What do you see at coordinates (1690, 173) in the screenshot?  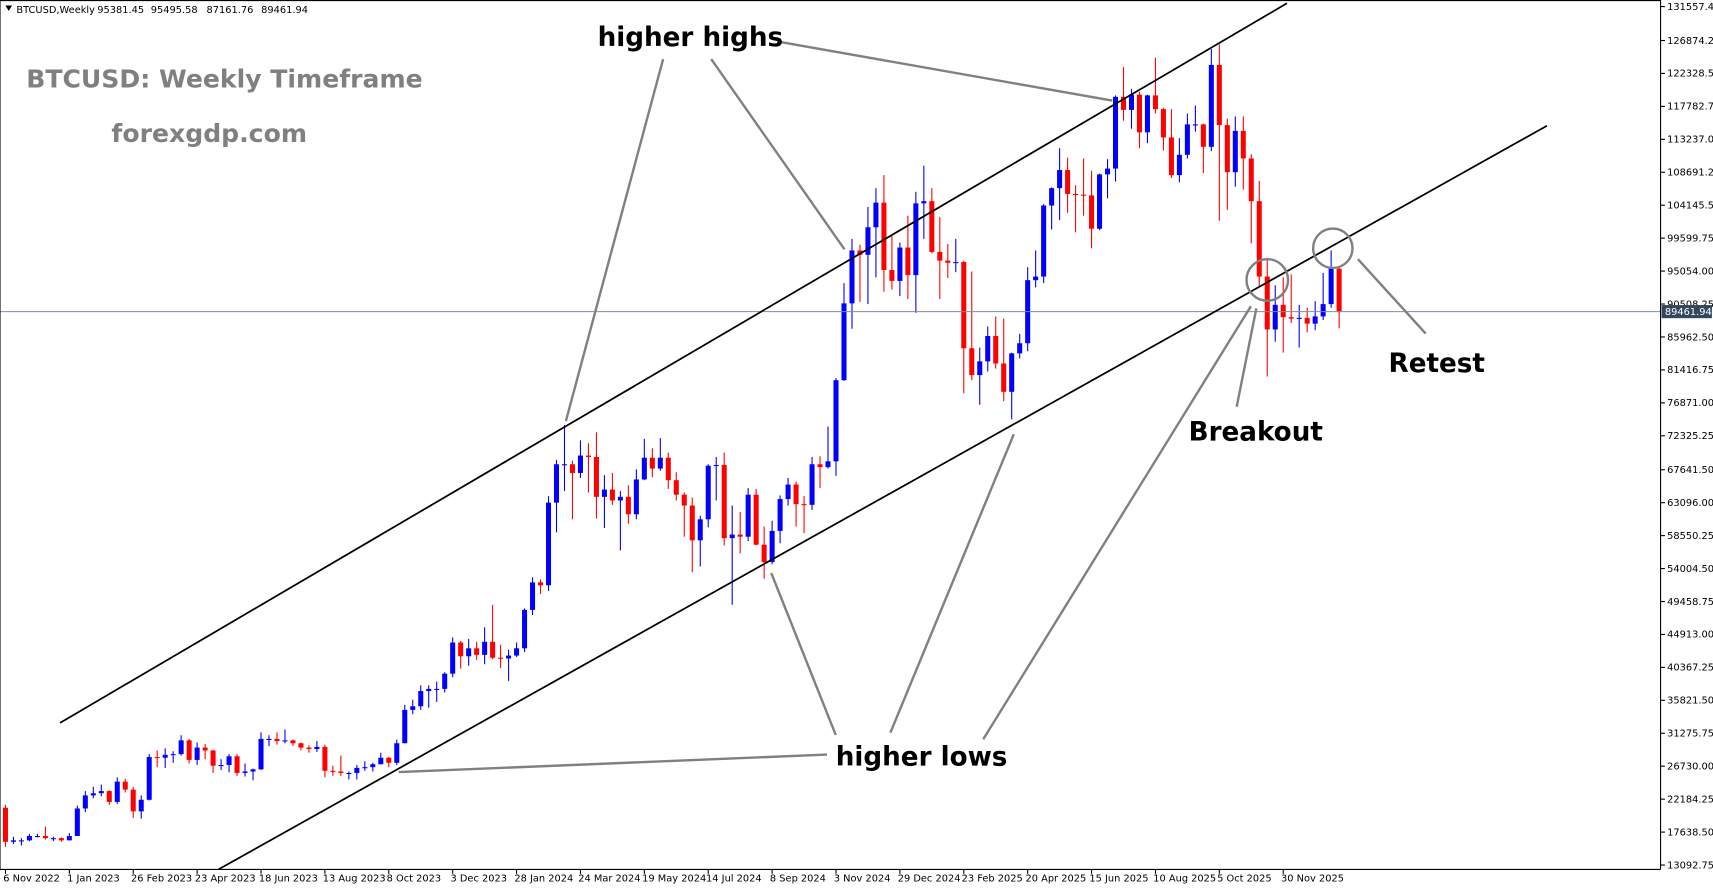 I see `y-tick-label: 108691.25` at bounding box center [1690, 173].